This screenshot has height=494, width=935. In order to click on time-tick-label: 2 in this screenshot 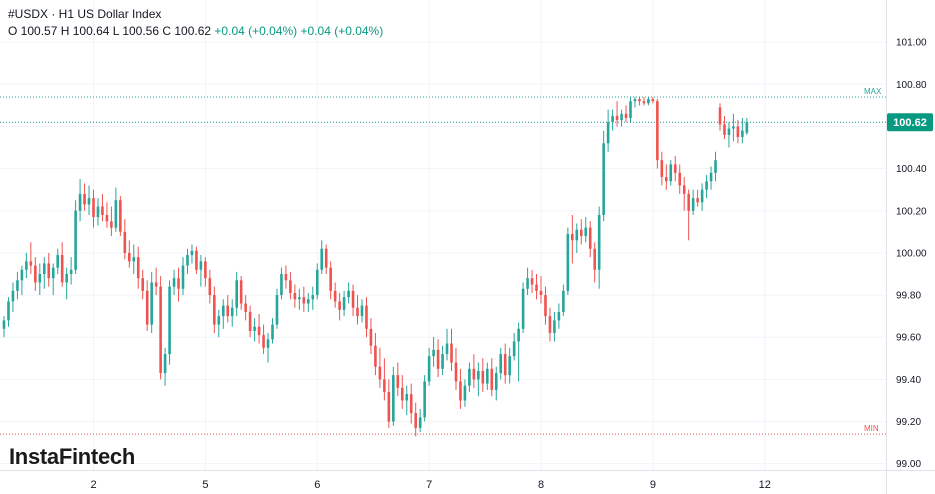, I will do `click(93, 485)`.